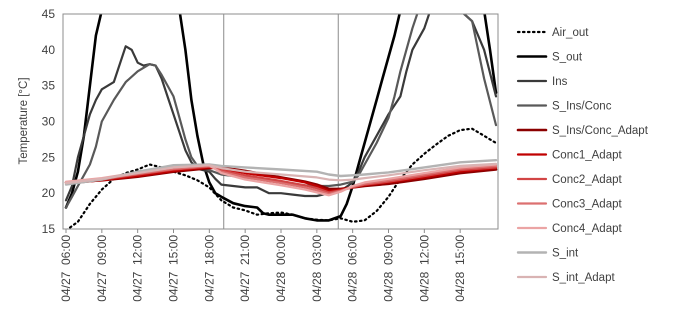  I want to click on x-tick-label: 04/28 03:00, so click(317, 268).